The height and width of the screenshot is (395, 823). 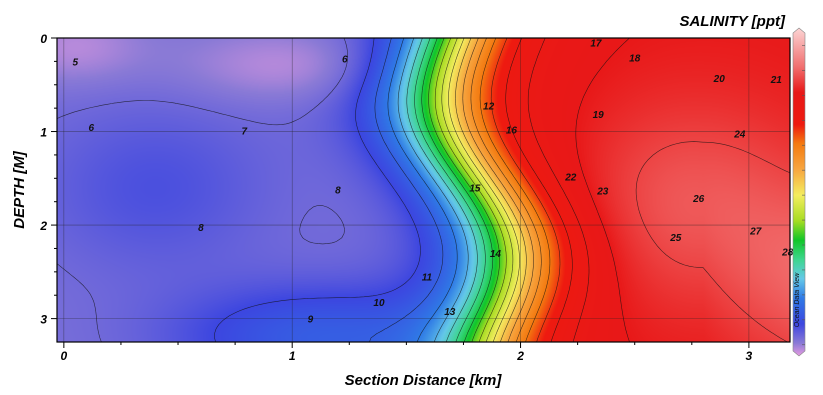 I want to click on contour-label: 7, so click(x=244, y=132).